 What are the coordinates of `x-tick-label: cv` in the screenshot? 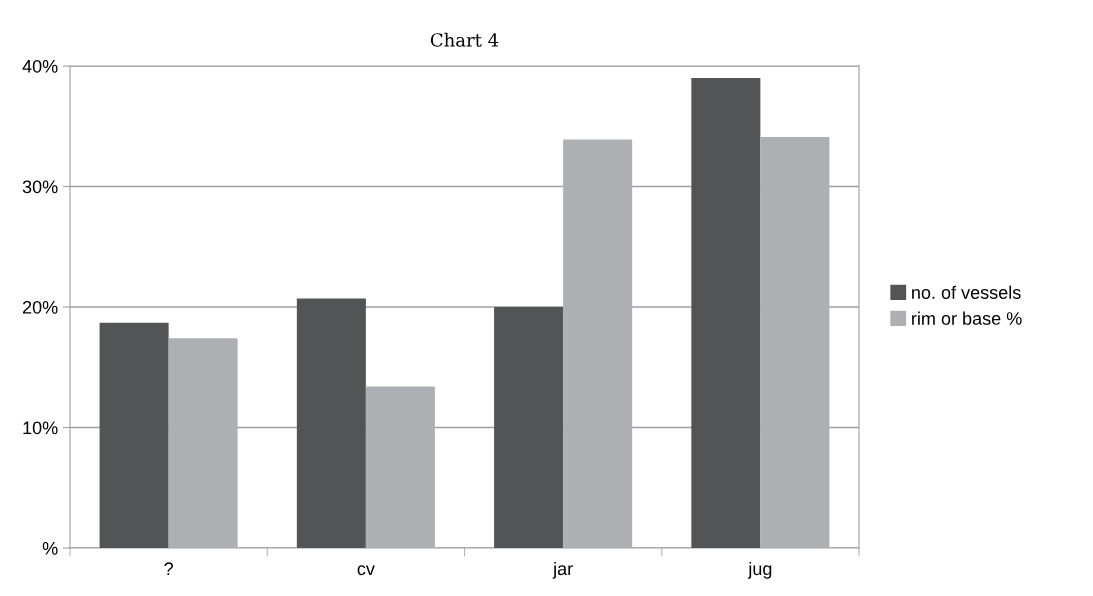 It's located at (366, 570).